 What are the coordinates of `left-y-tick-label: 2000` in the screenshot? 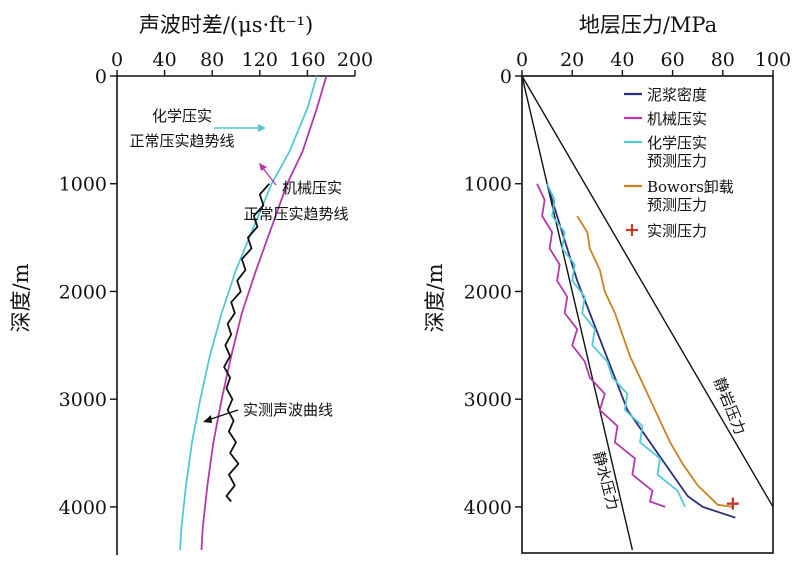 It's located at (83, 292).